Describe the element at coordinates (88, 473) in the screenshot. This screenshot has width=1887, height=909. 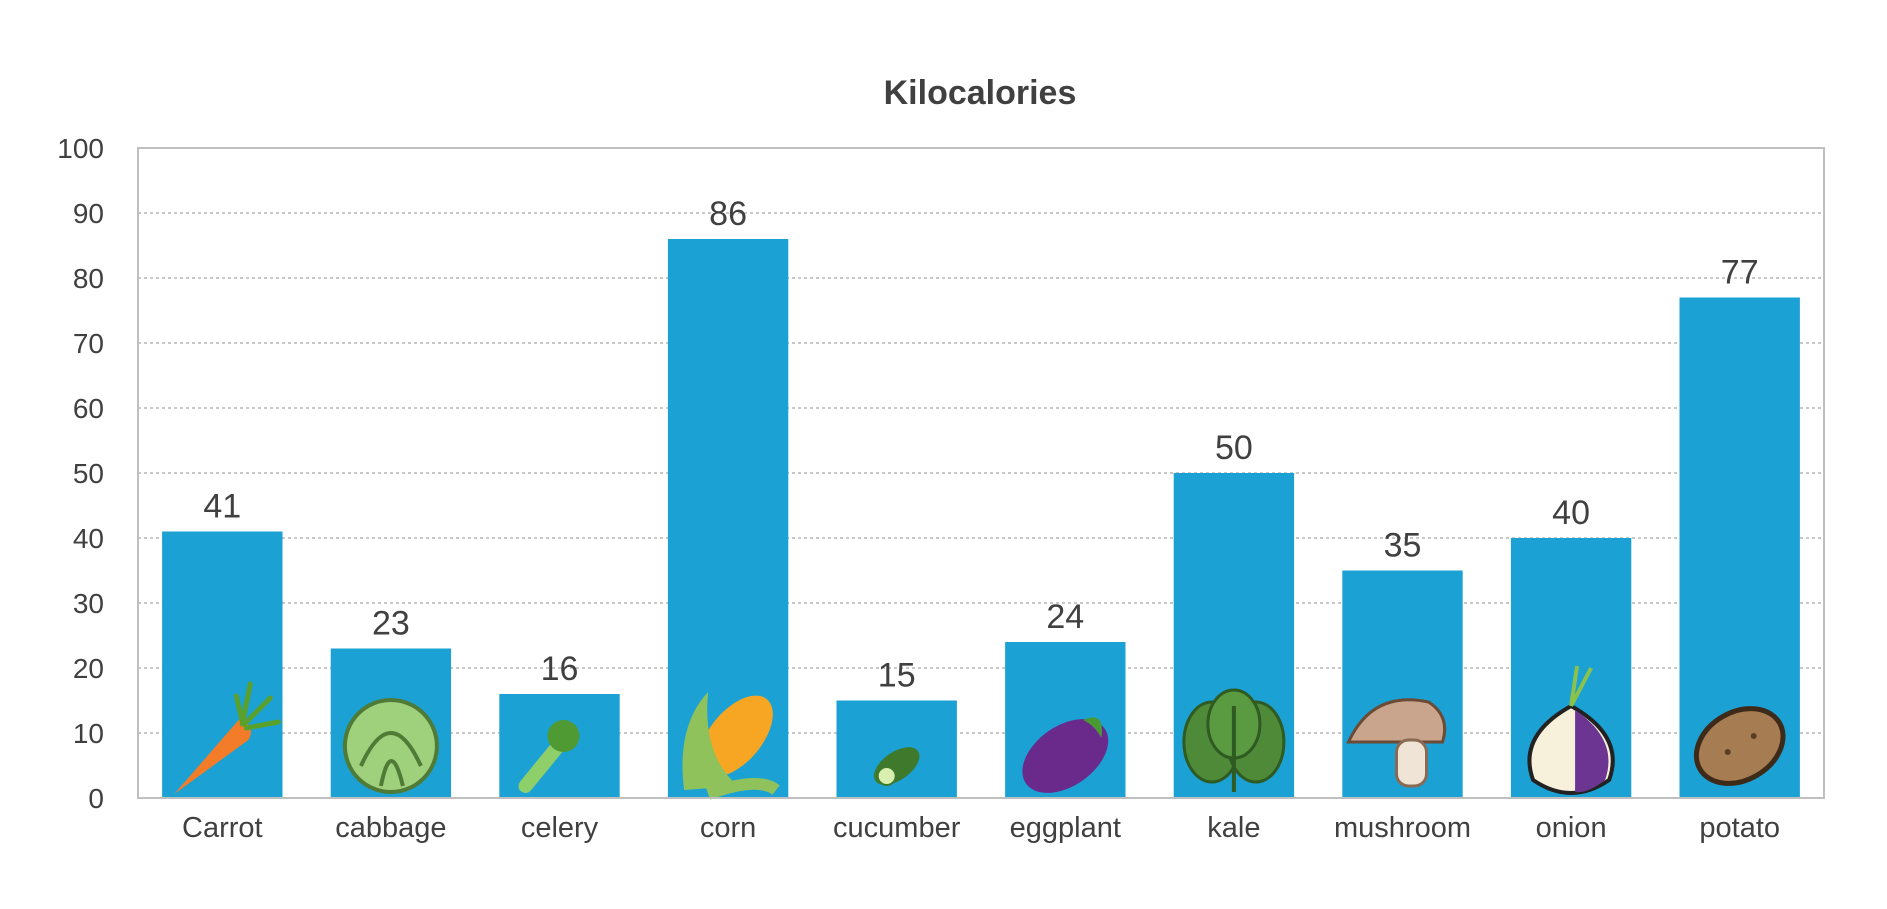
I see `y-tick-label: 50` at that location.